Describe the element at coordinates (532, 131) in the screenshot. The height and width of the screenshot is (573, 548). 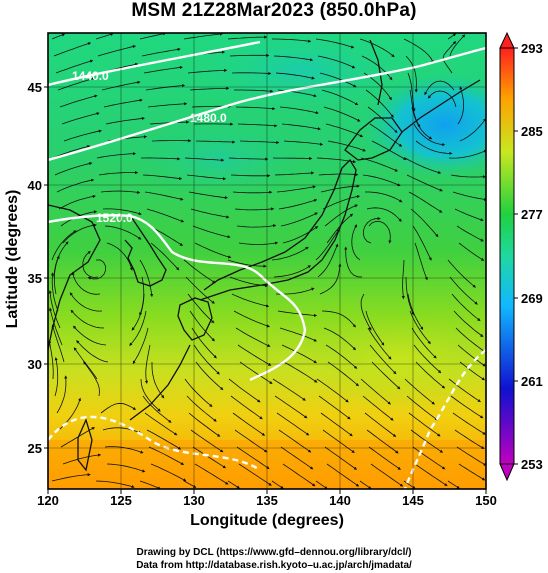
I see `colorbar-label: 285` at that location.